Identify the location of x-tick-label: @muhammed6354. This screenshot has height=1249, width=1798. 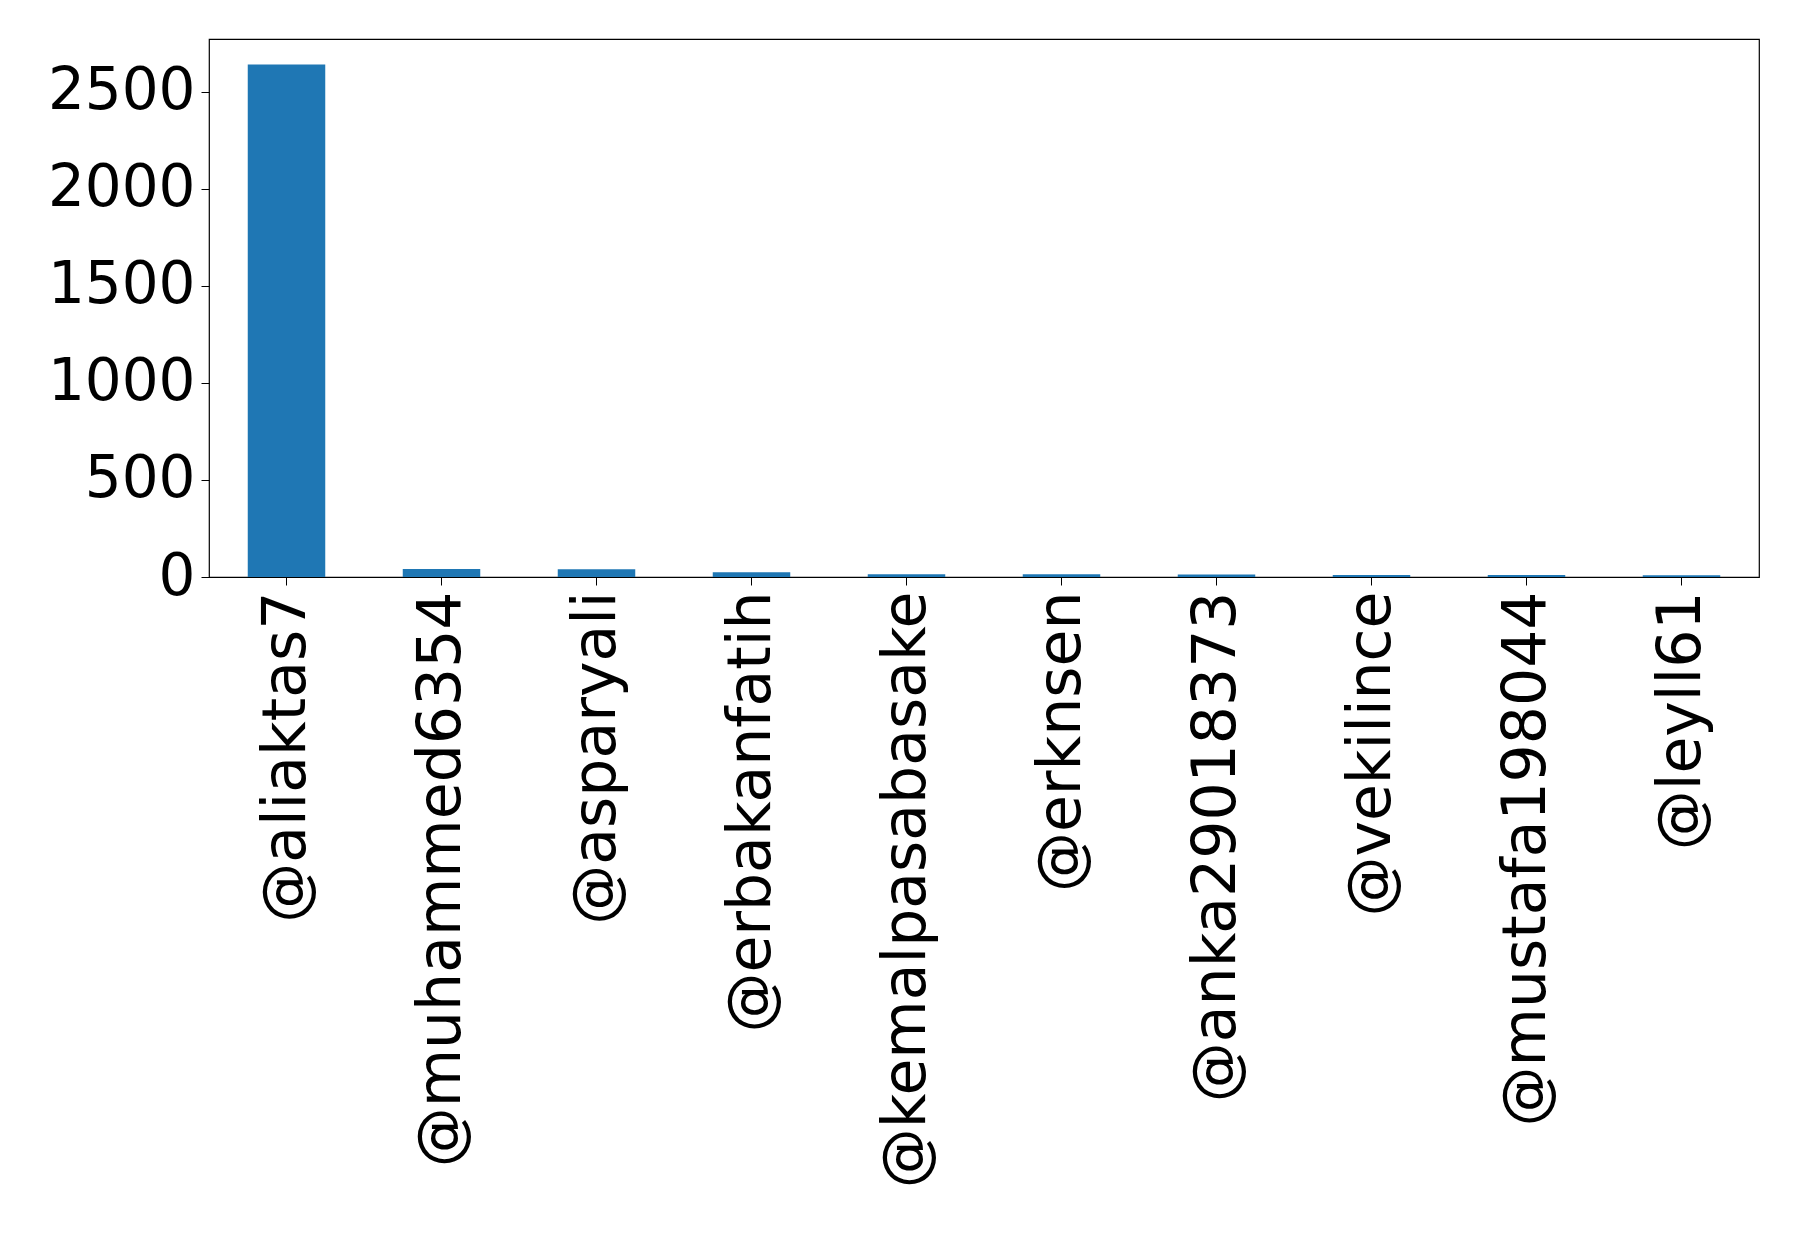
(438, 879).